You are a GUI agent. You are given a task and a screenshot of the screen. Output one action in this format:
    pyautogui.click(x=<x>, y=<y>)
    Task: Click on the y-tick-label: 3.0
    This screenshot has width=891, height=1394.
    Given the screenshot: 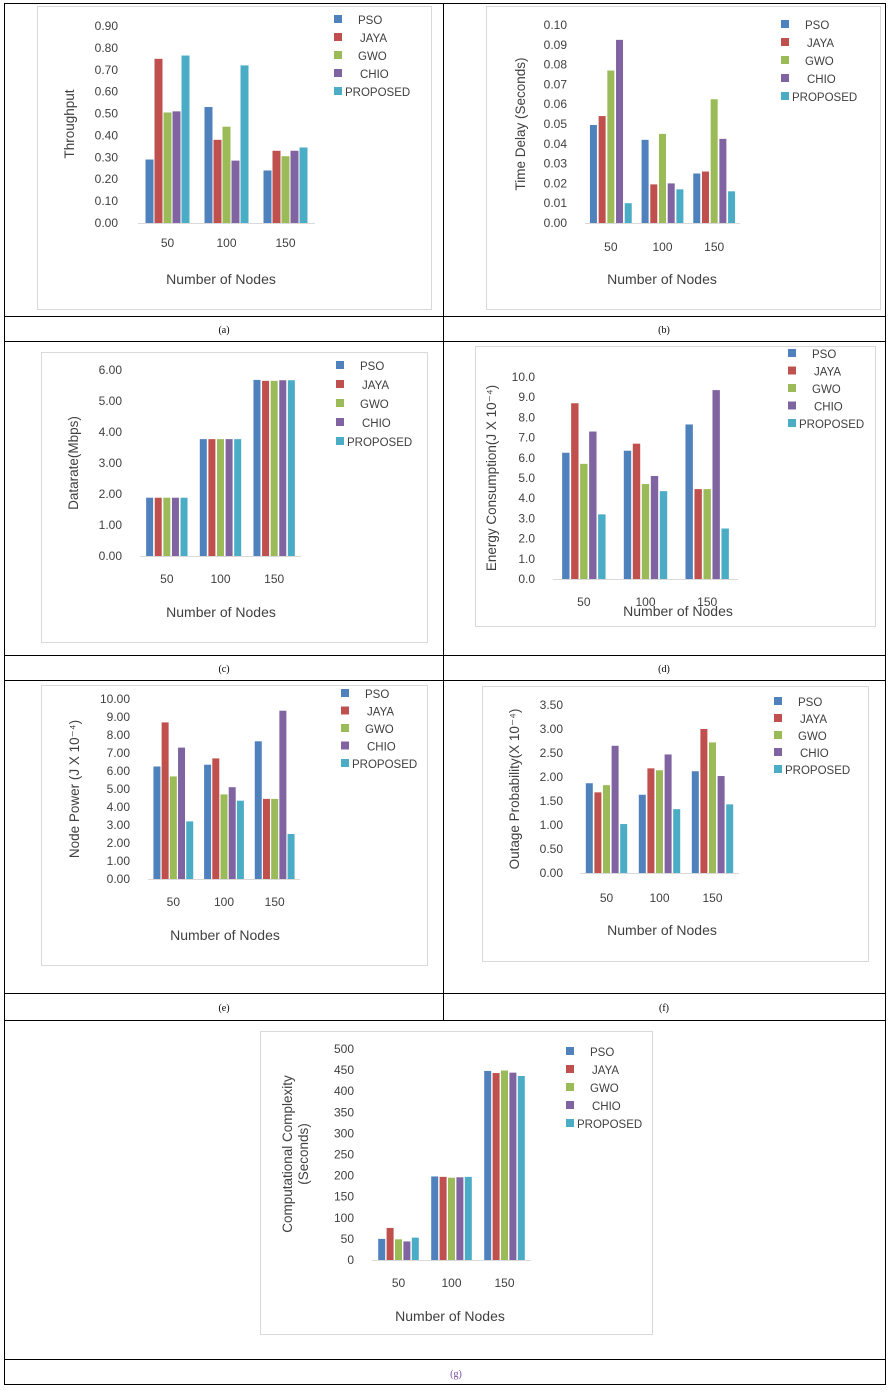 What is the action you would take?
    pyautogui.click(x=526, y=518)
    